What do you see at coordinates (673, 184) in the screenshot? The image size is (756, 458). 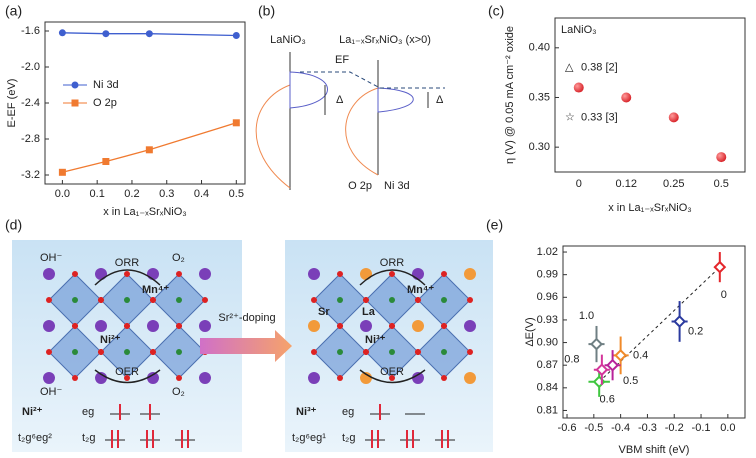 I see `x-tick-label: 0.25` at bounding box center [673, 184].